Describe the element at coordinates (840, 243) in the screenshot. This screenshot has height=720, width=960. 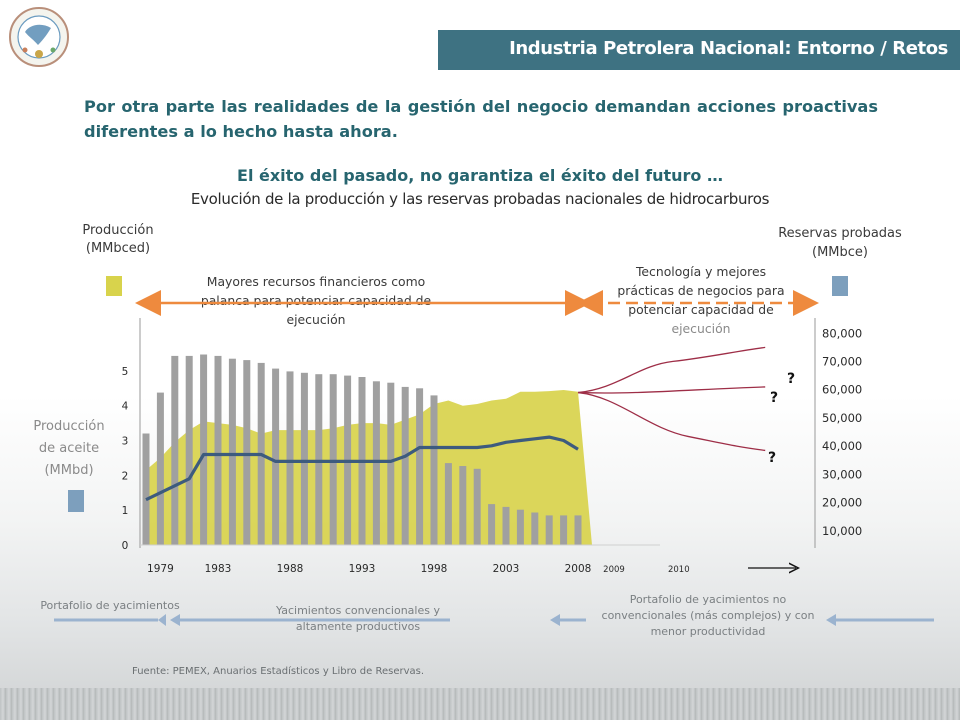
I see `reserves-legend-label: Reservas probadas (MMbce)` at that location.